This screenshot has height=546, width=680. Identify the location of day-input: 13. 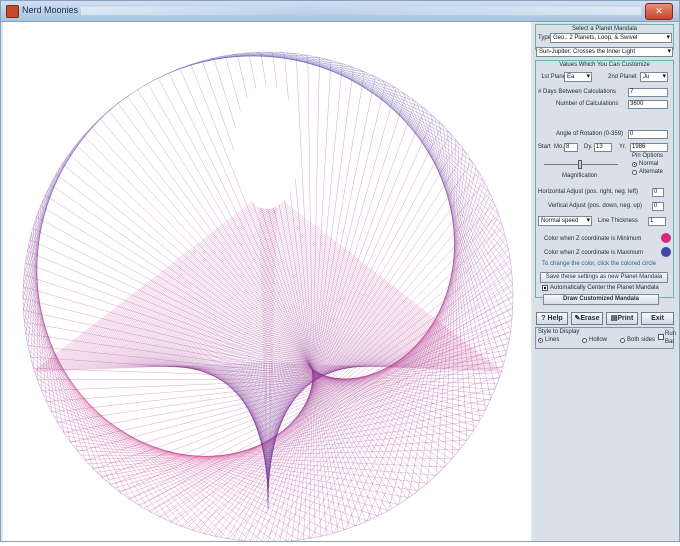
(603, 147).